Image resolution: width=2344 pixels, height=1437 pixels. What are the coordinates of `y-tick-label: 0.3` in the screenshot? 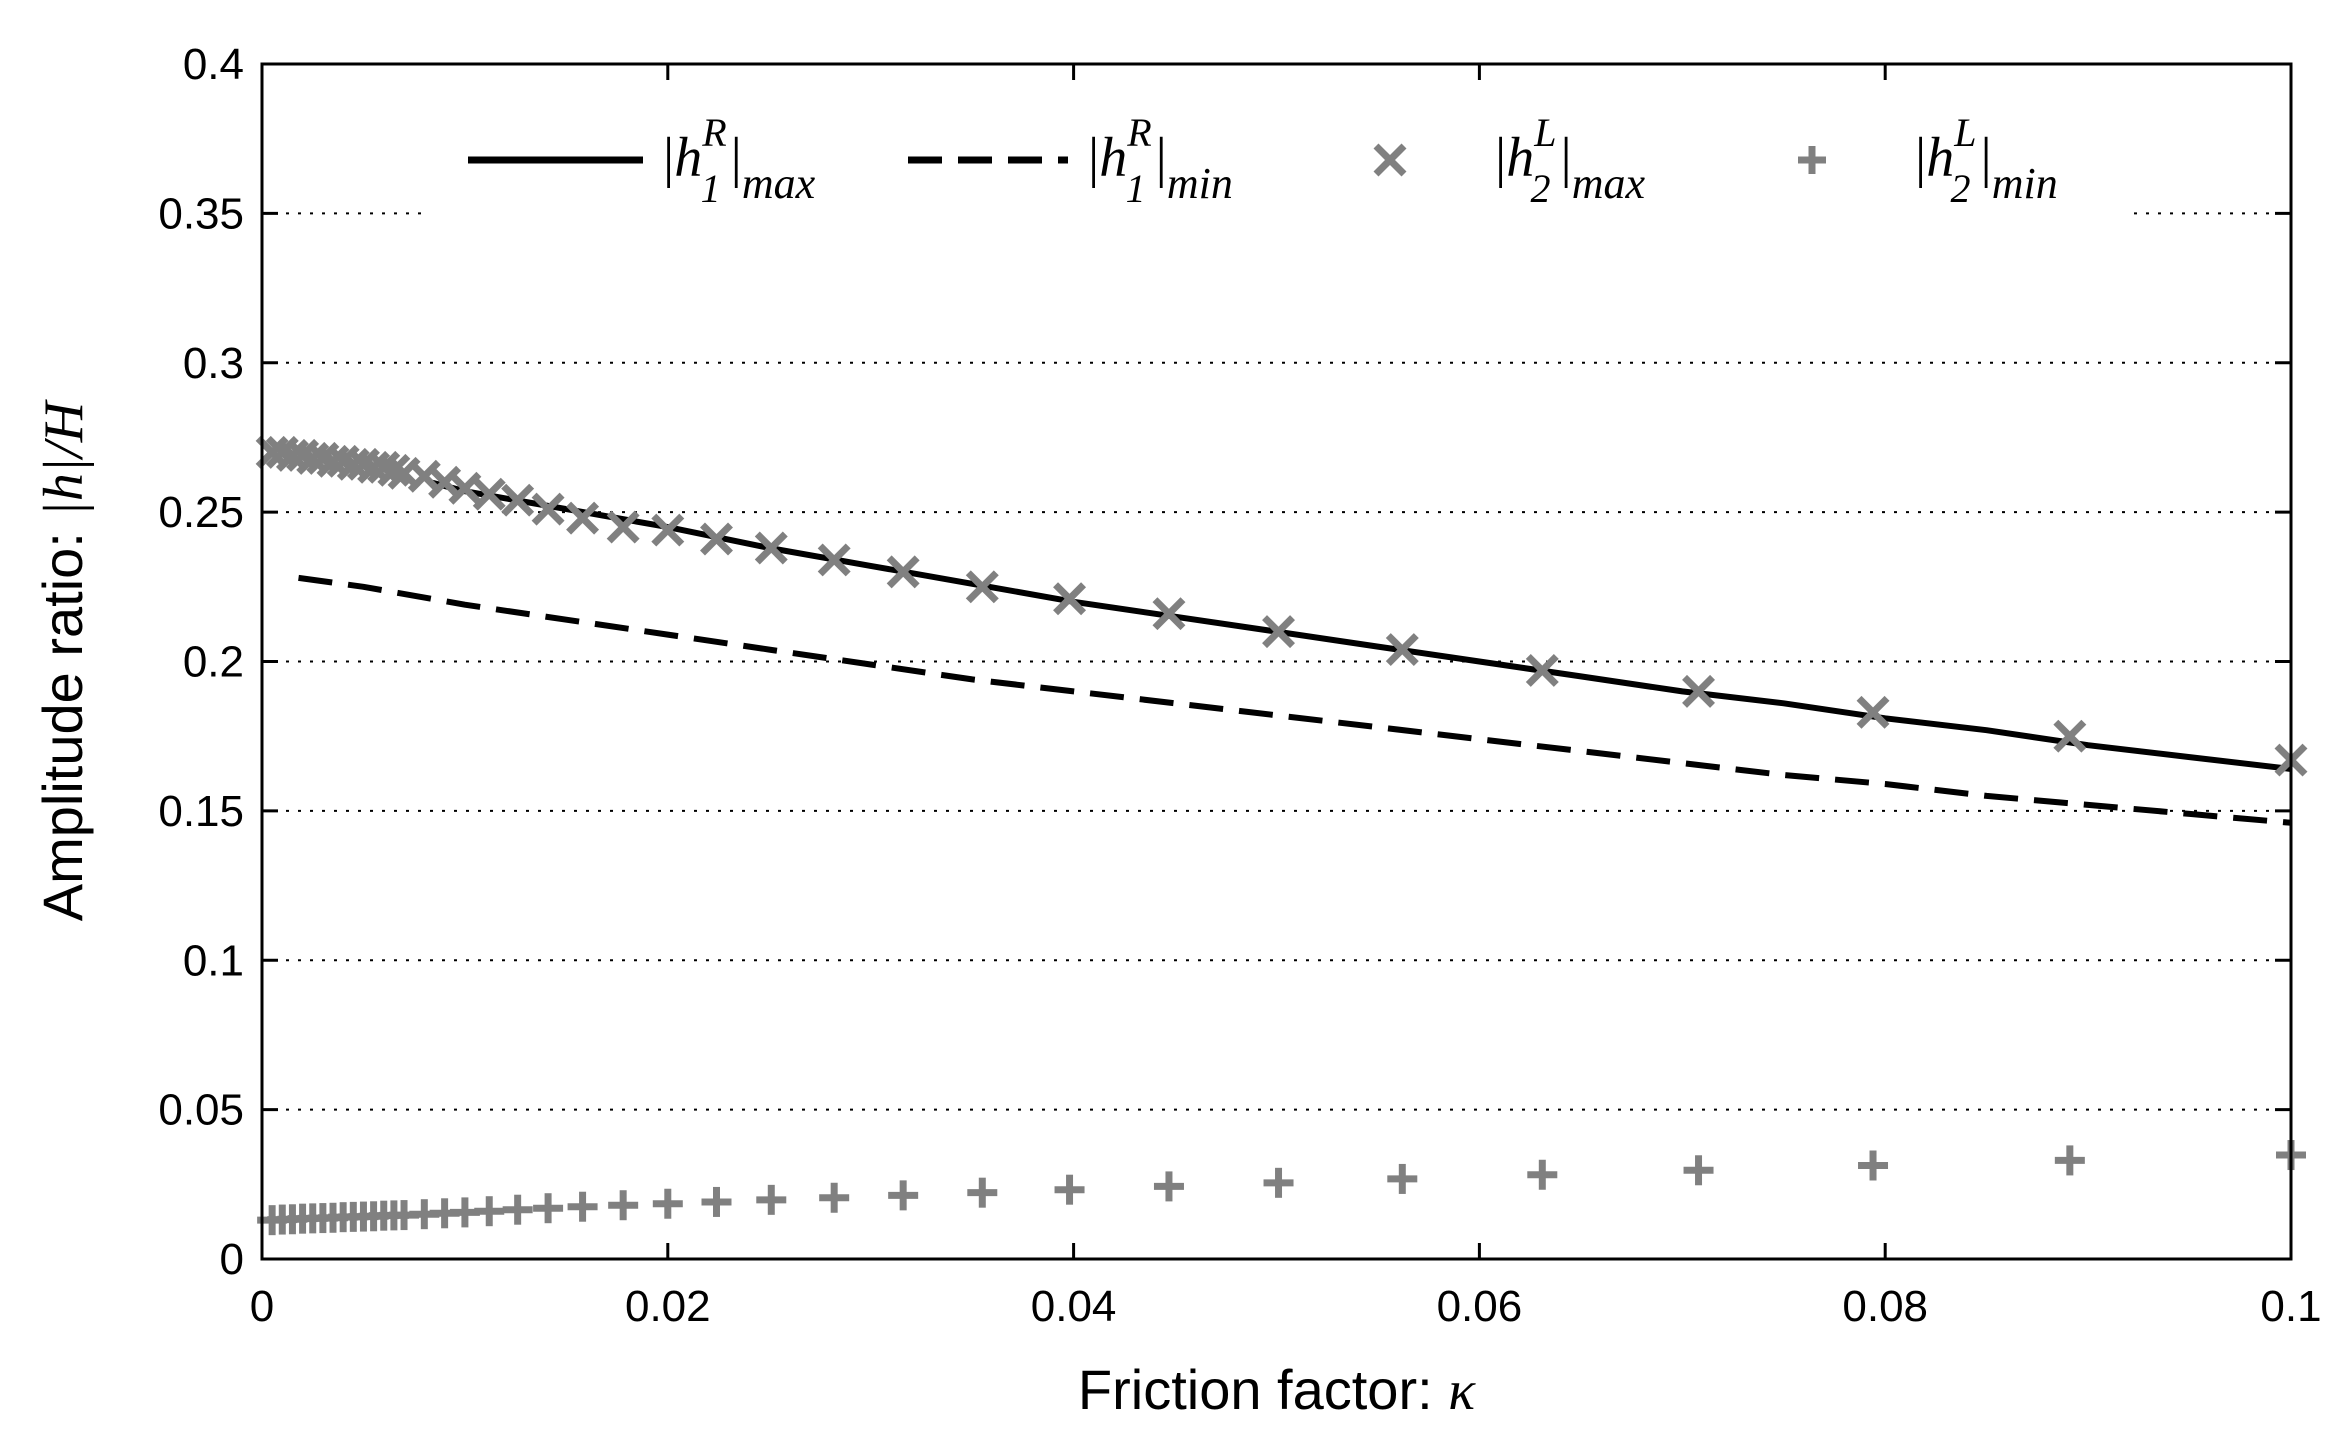 It's located at (213, 363).